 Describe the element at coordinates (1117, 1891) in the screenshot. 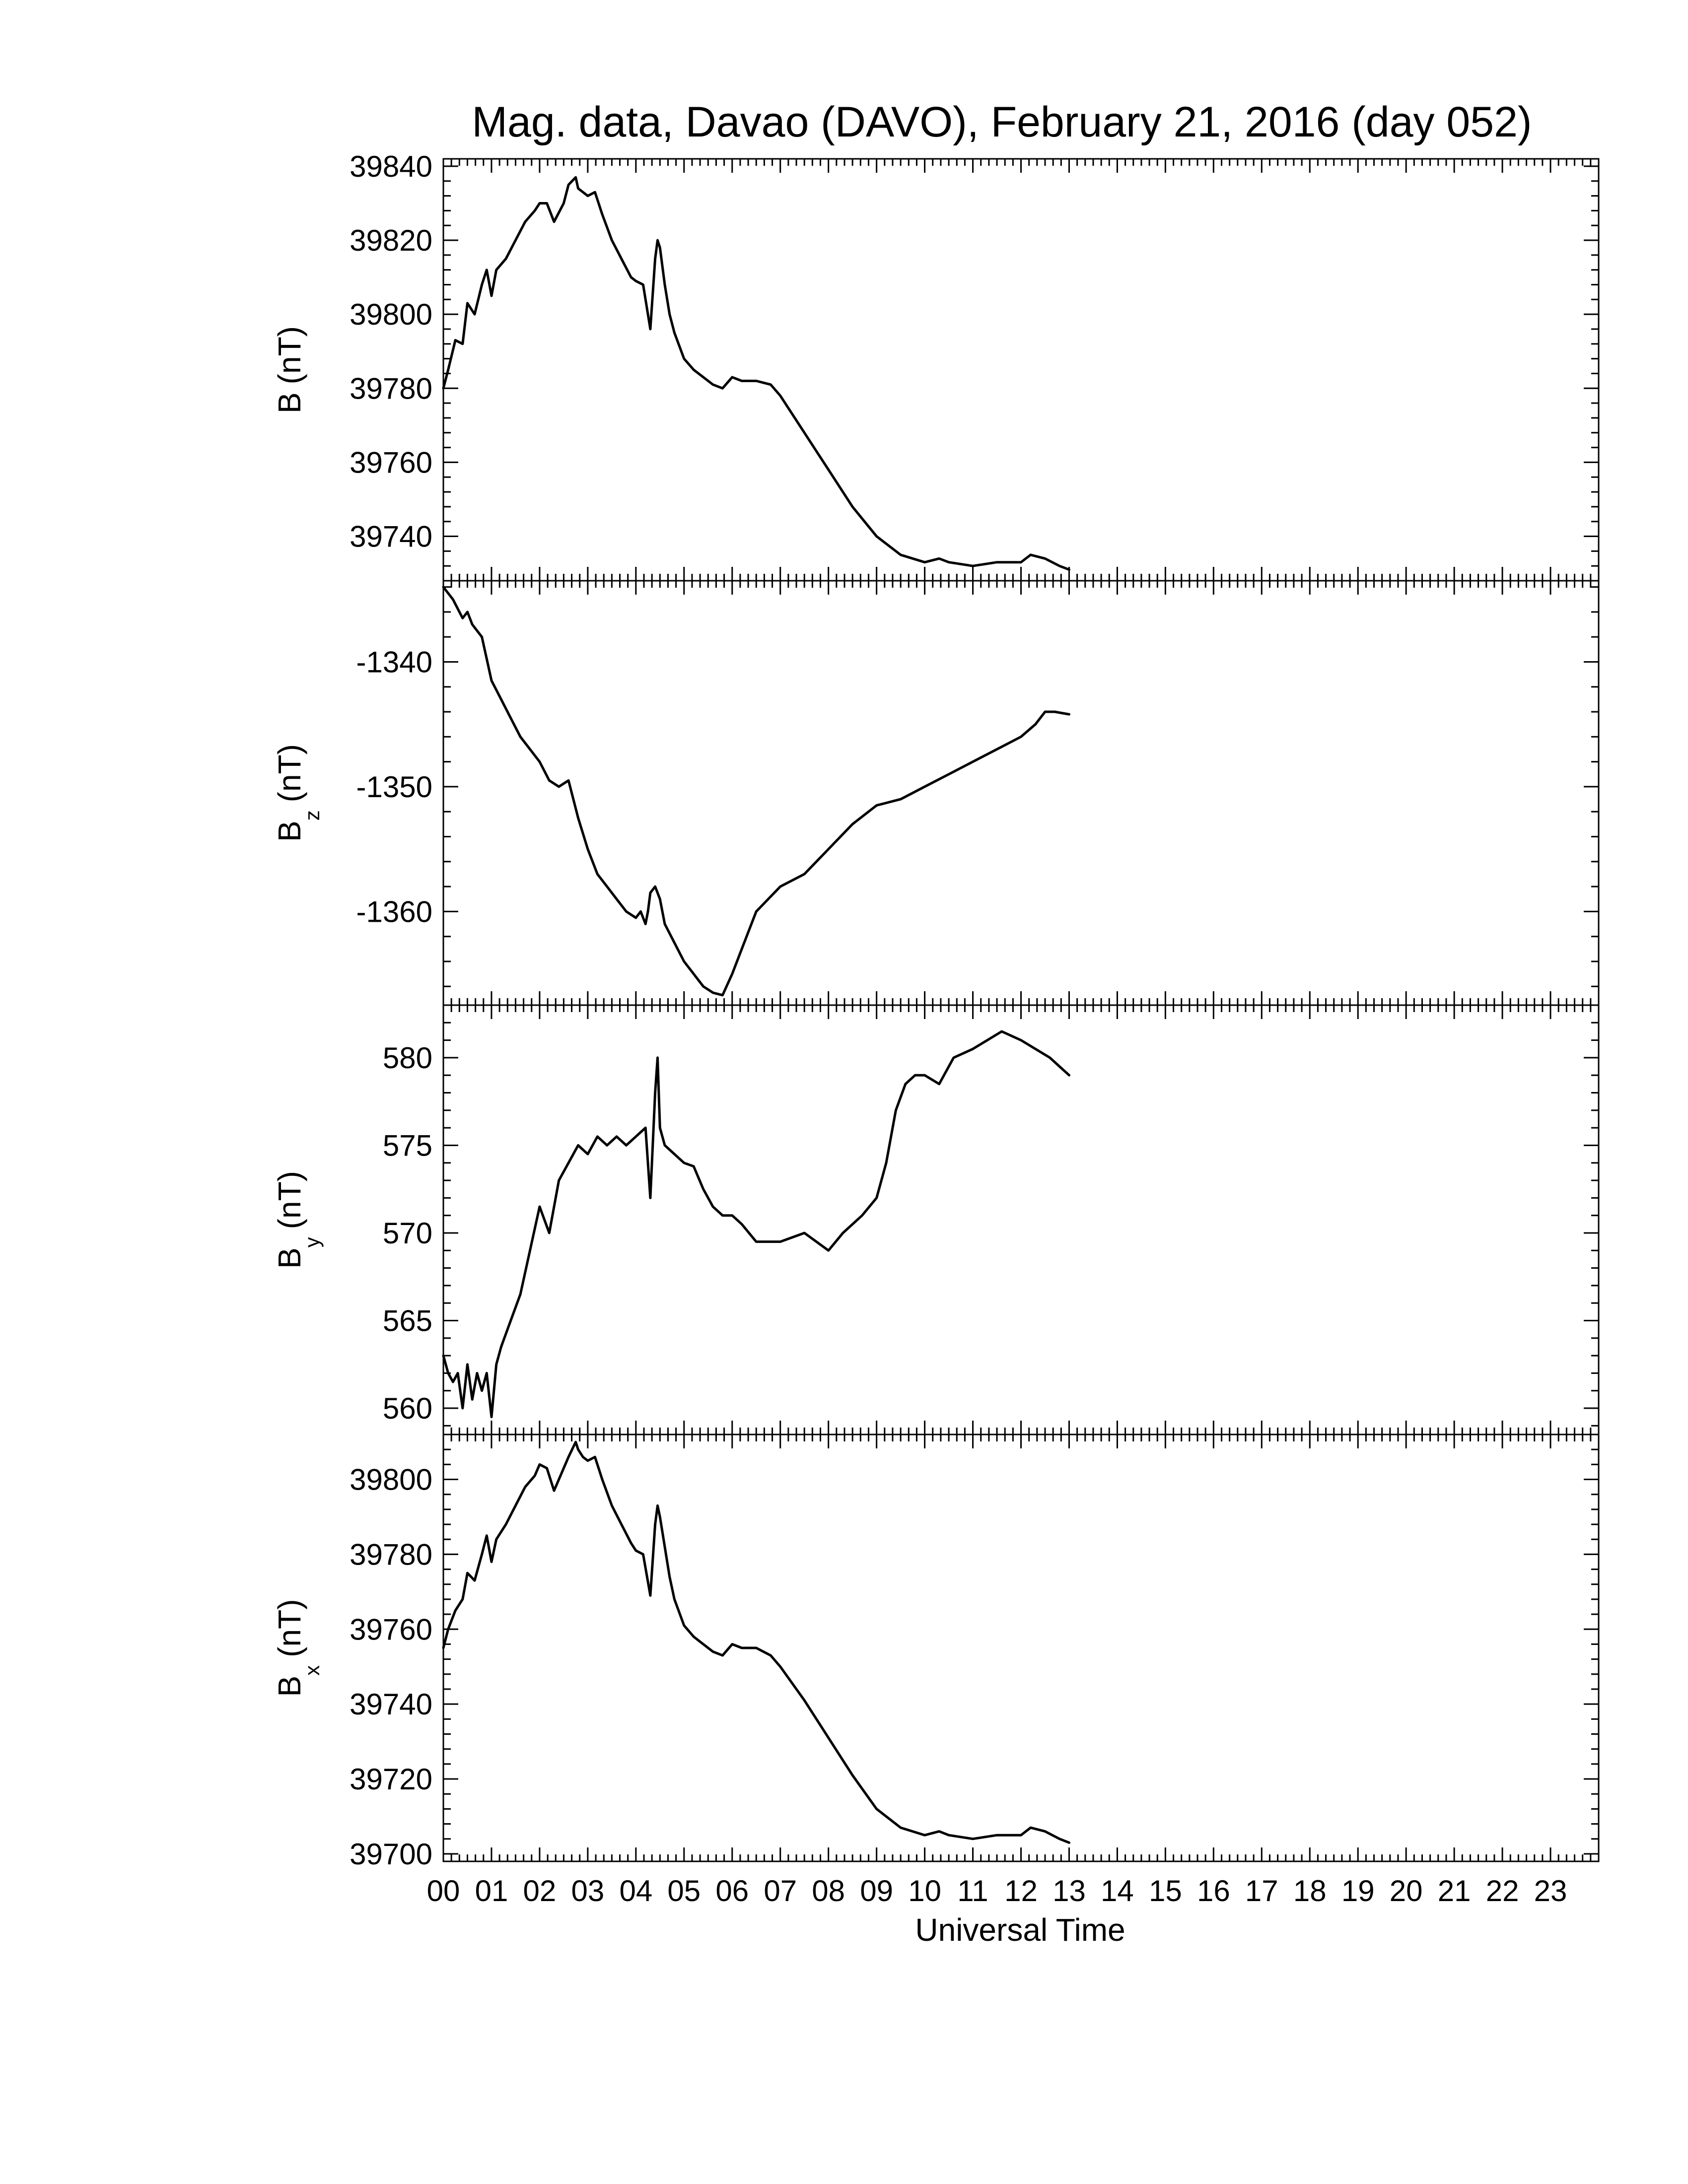

I see `x-tick-label: 14` at that location.